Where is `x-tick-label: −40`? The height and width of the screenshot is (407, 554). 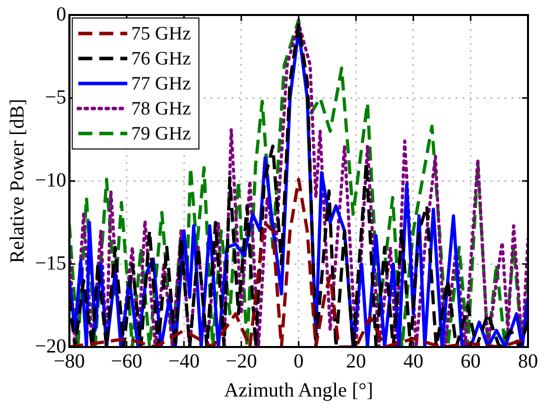
x-tick-label: −40 is located at coordinates (184, 361).